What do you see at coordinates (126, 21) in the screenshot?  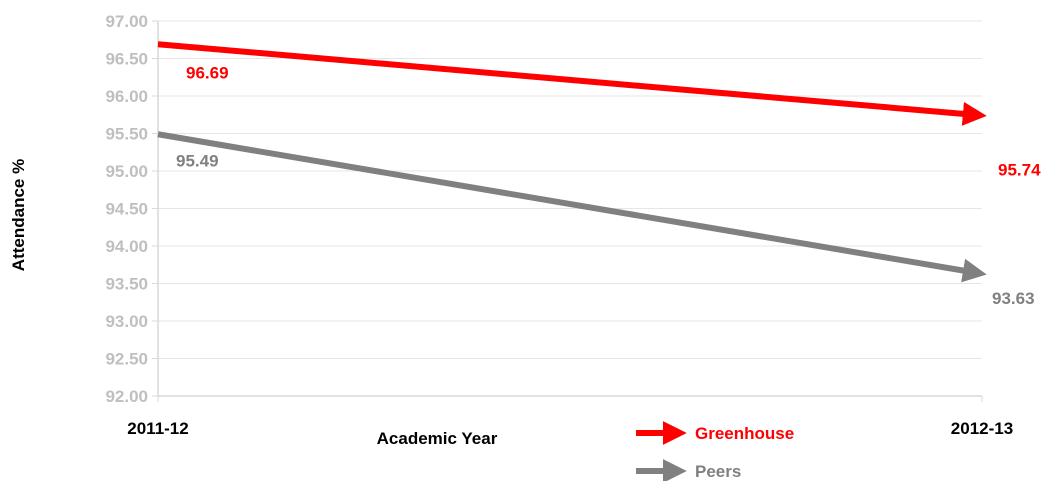 I see `y-tick-label: 97.00` at bounding box center [126, 21].